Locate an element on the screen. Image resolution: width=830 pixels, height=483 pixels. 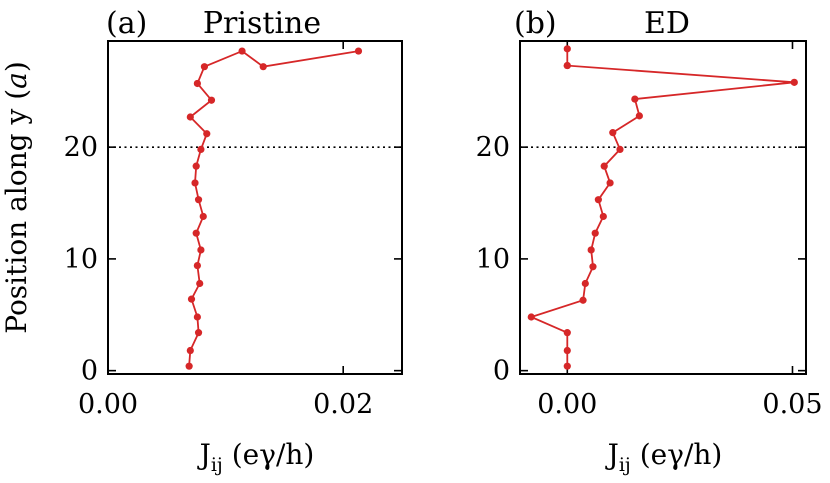
y-axis-title: Position along y (a) is located at coordinates (16, 197).